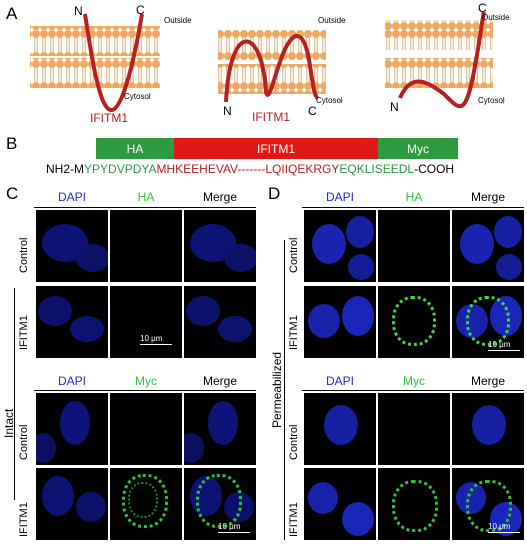 Image resolution: width=527 pixels, height=550 pixels. Describe the element at coordinates (12, 13) in the screenshot. I see `panel-a-label: A` at that location.